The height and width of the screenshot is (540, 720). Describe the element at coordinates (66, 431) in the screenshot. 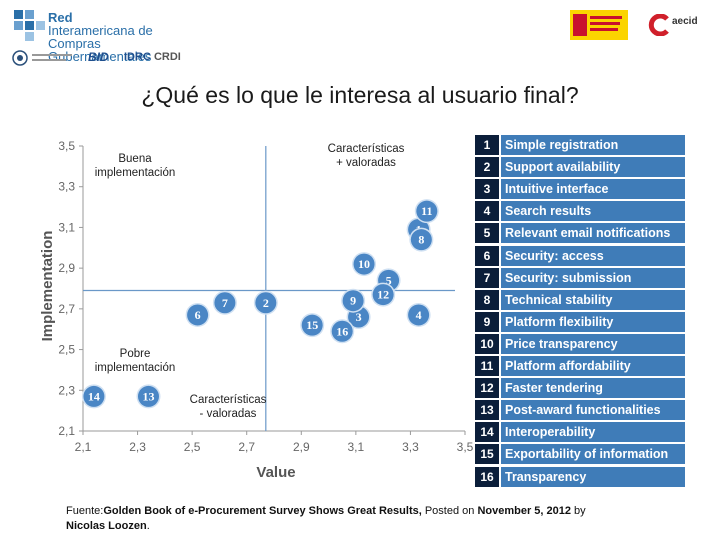

I see `y-tick-label: 2,1` at that location.